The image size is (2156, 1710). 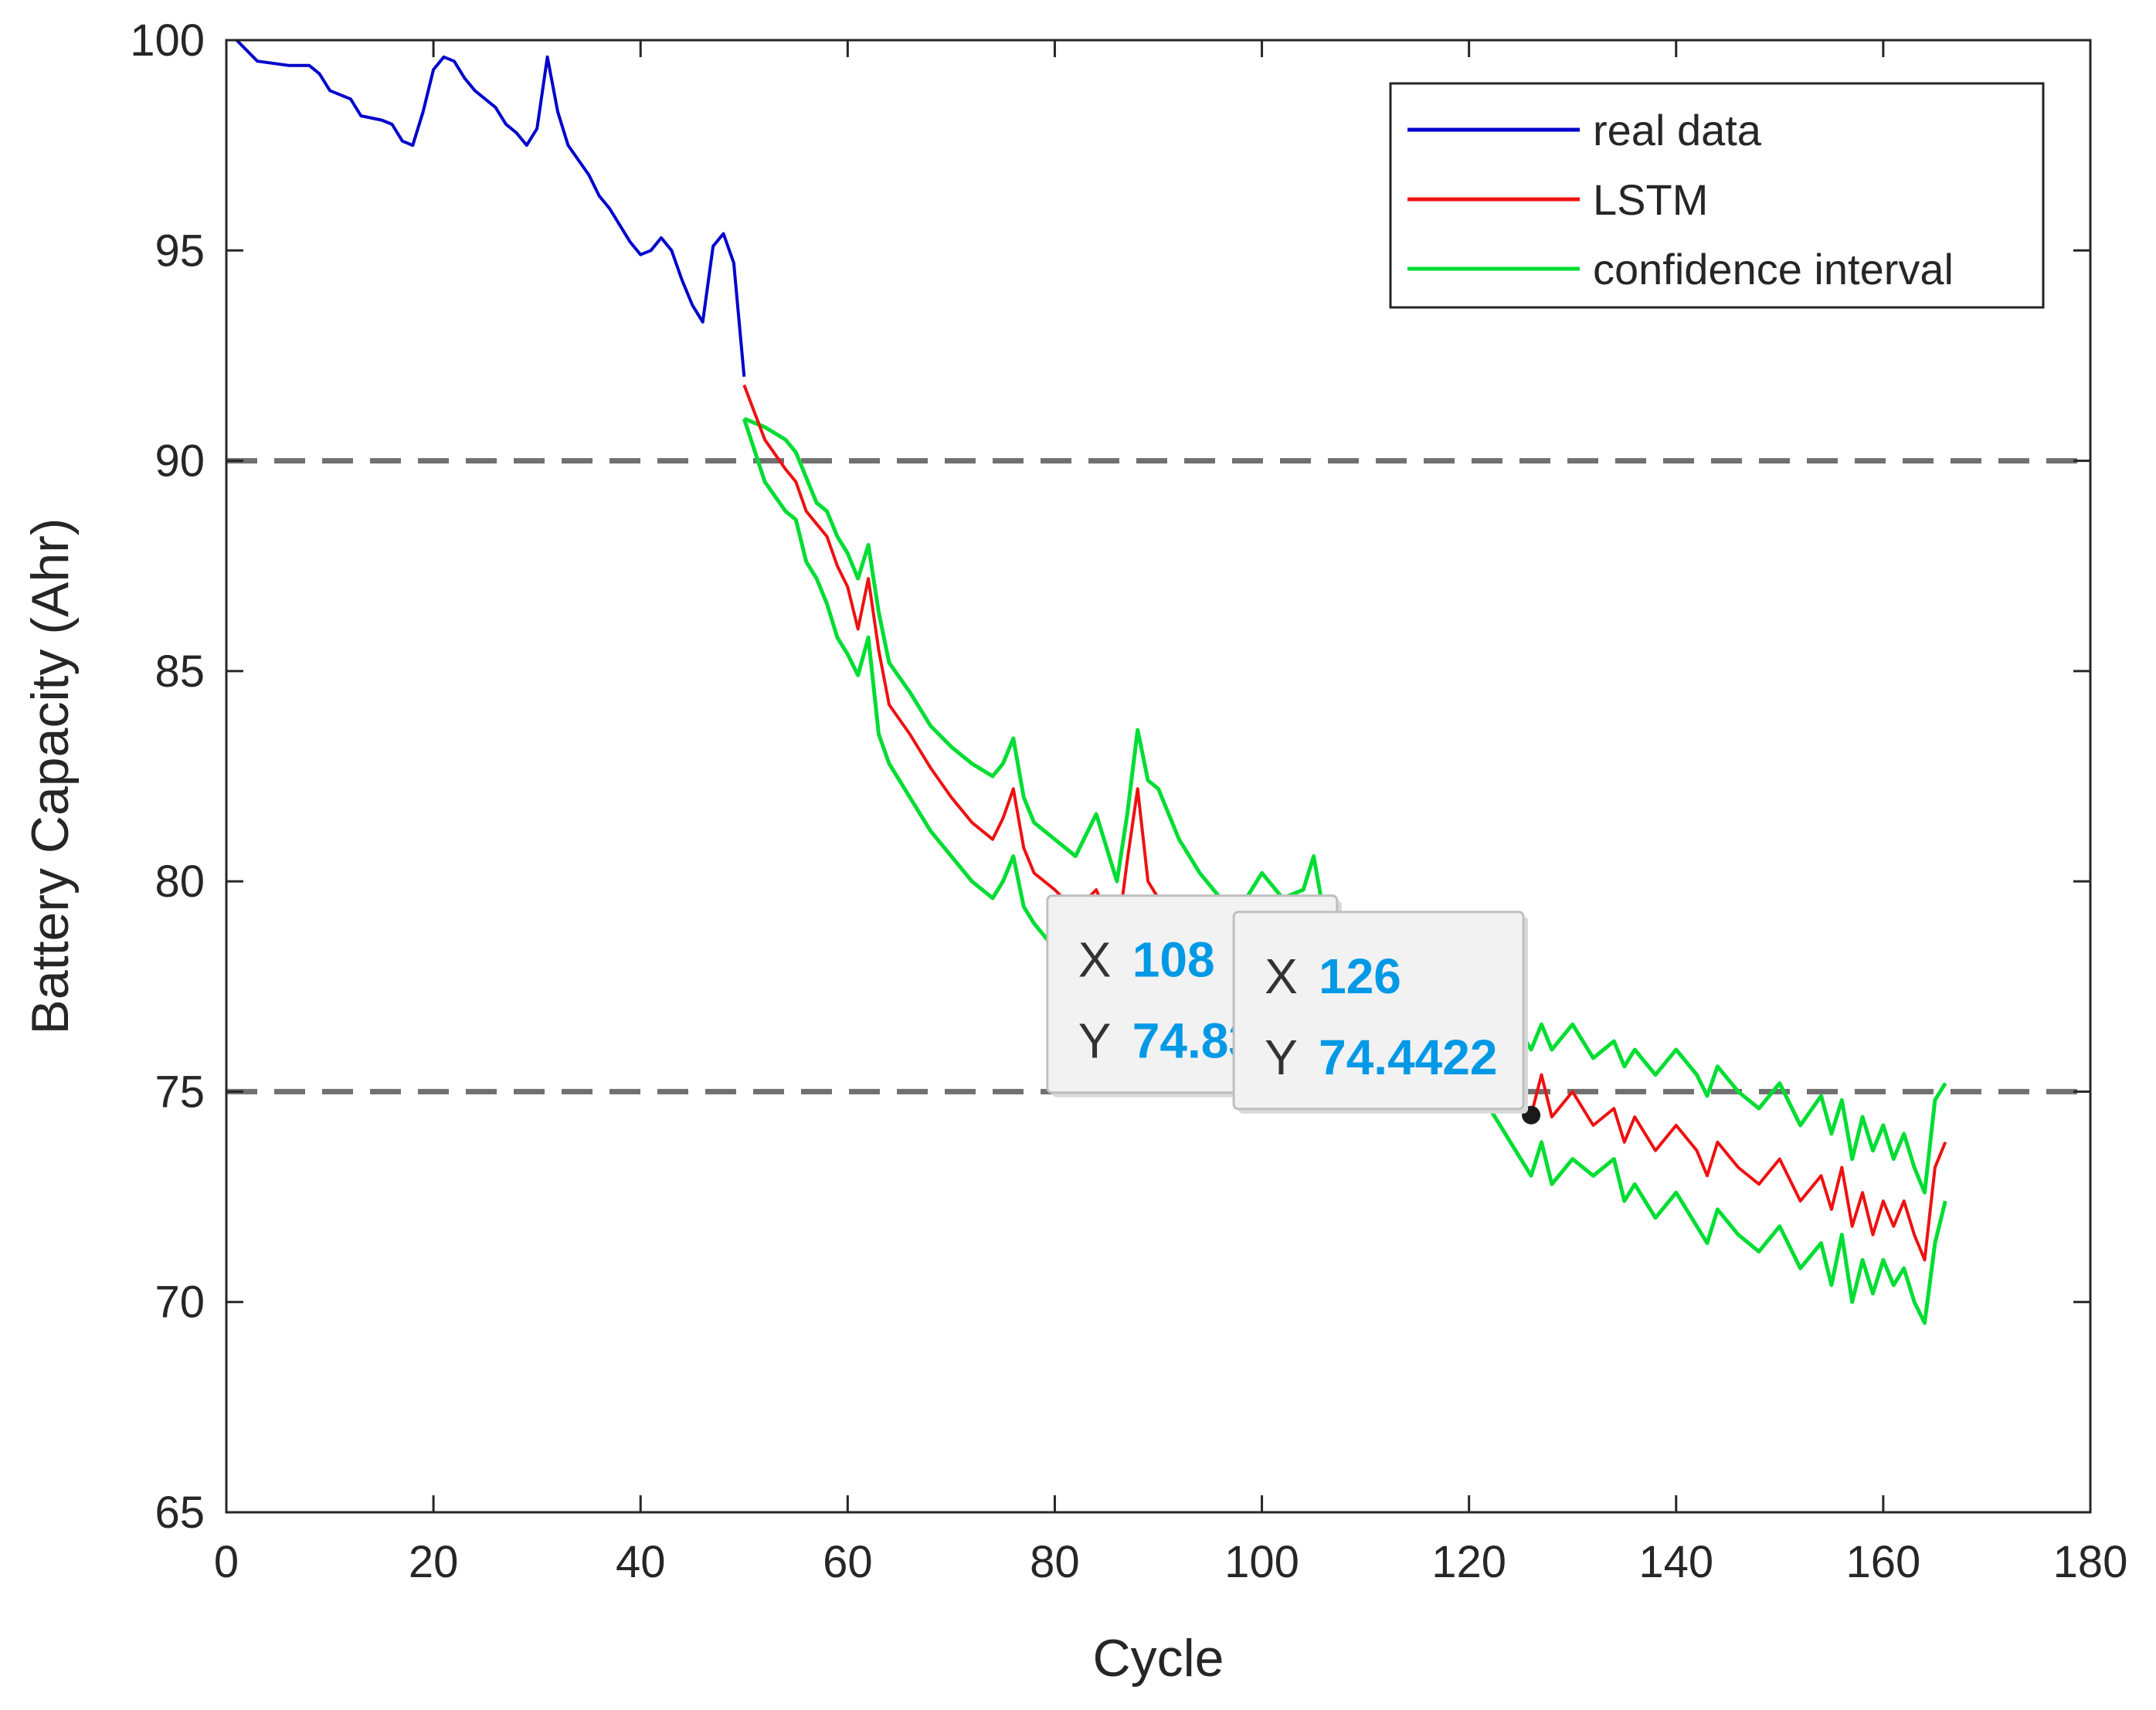 I want to click on y-tick-label: 90, so click(x=180, y=461).